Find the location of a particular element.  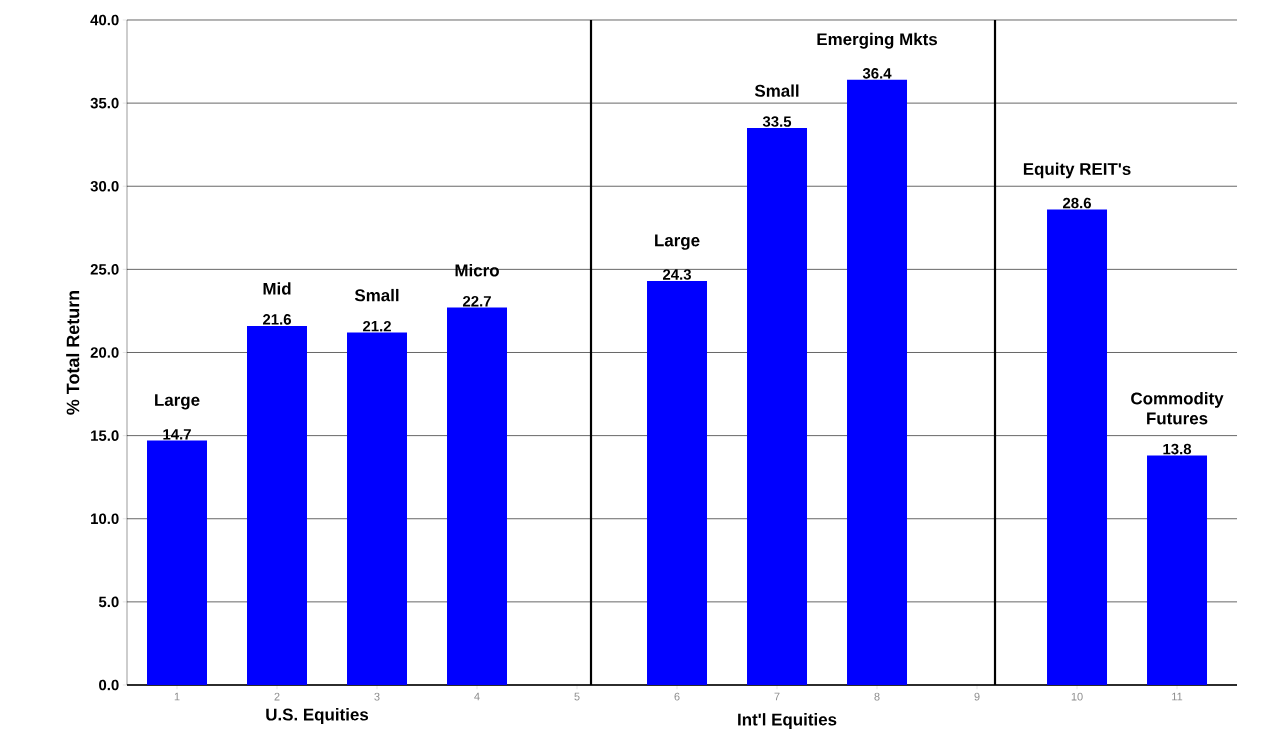

data-label: 21.2 is located at coordinates (376, 326).